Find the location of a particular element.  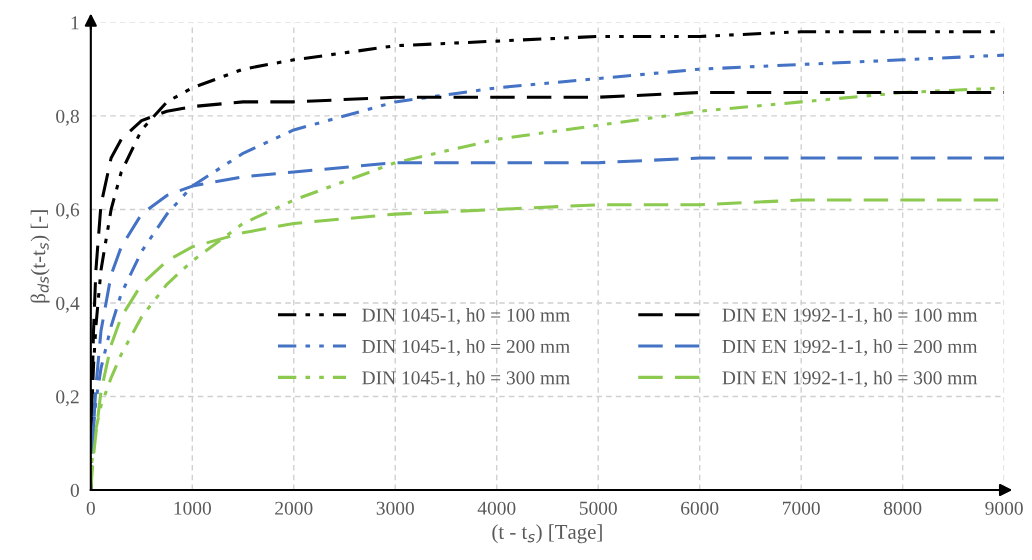

y-tick-label: 0,2 is located at coordinates (67, 398).